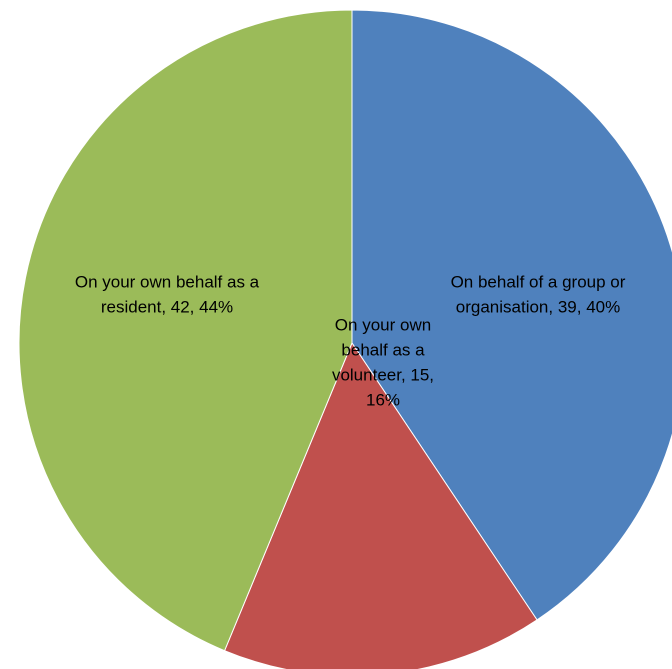  What do you see at coordinates (383, 363) in the screenshot?
I see `slice-data-label: On your own behalf as a volunteer, 15, 16%` at bounding box center [383, 363].